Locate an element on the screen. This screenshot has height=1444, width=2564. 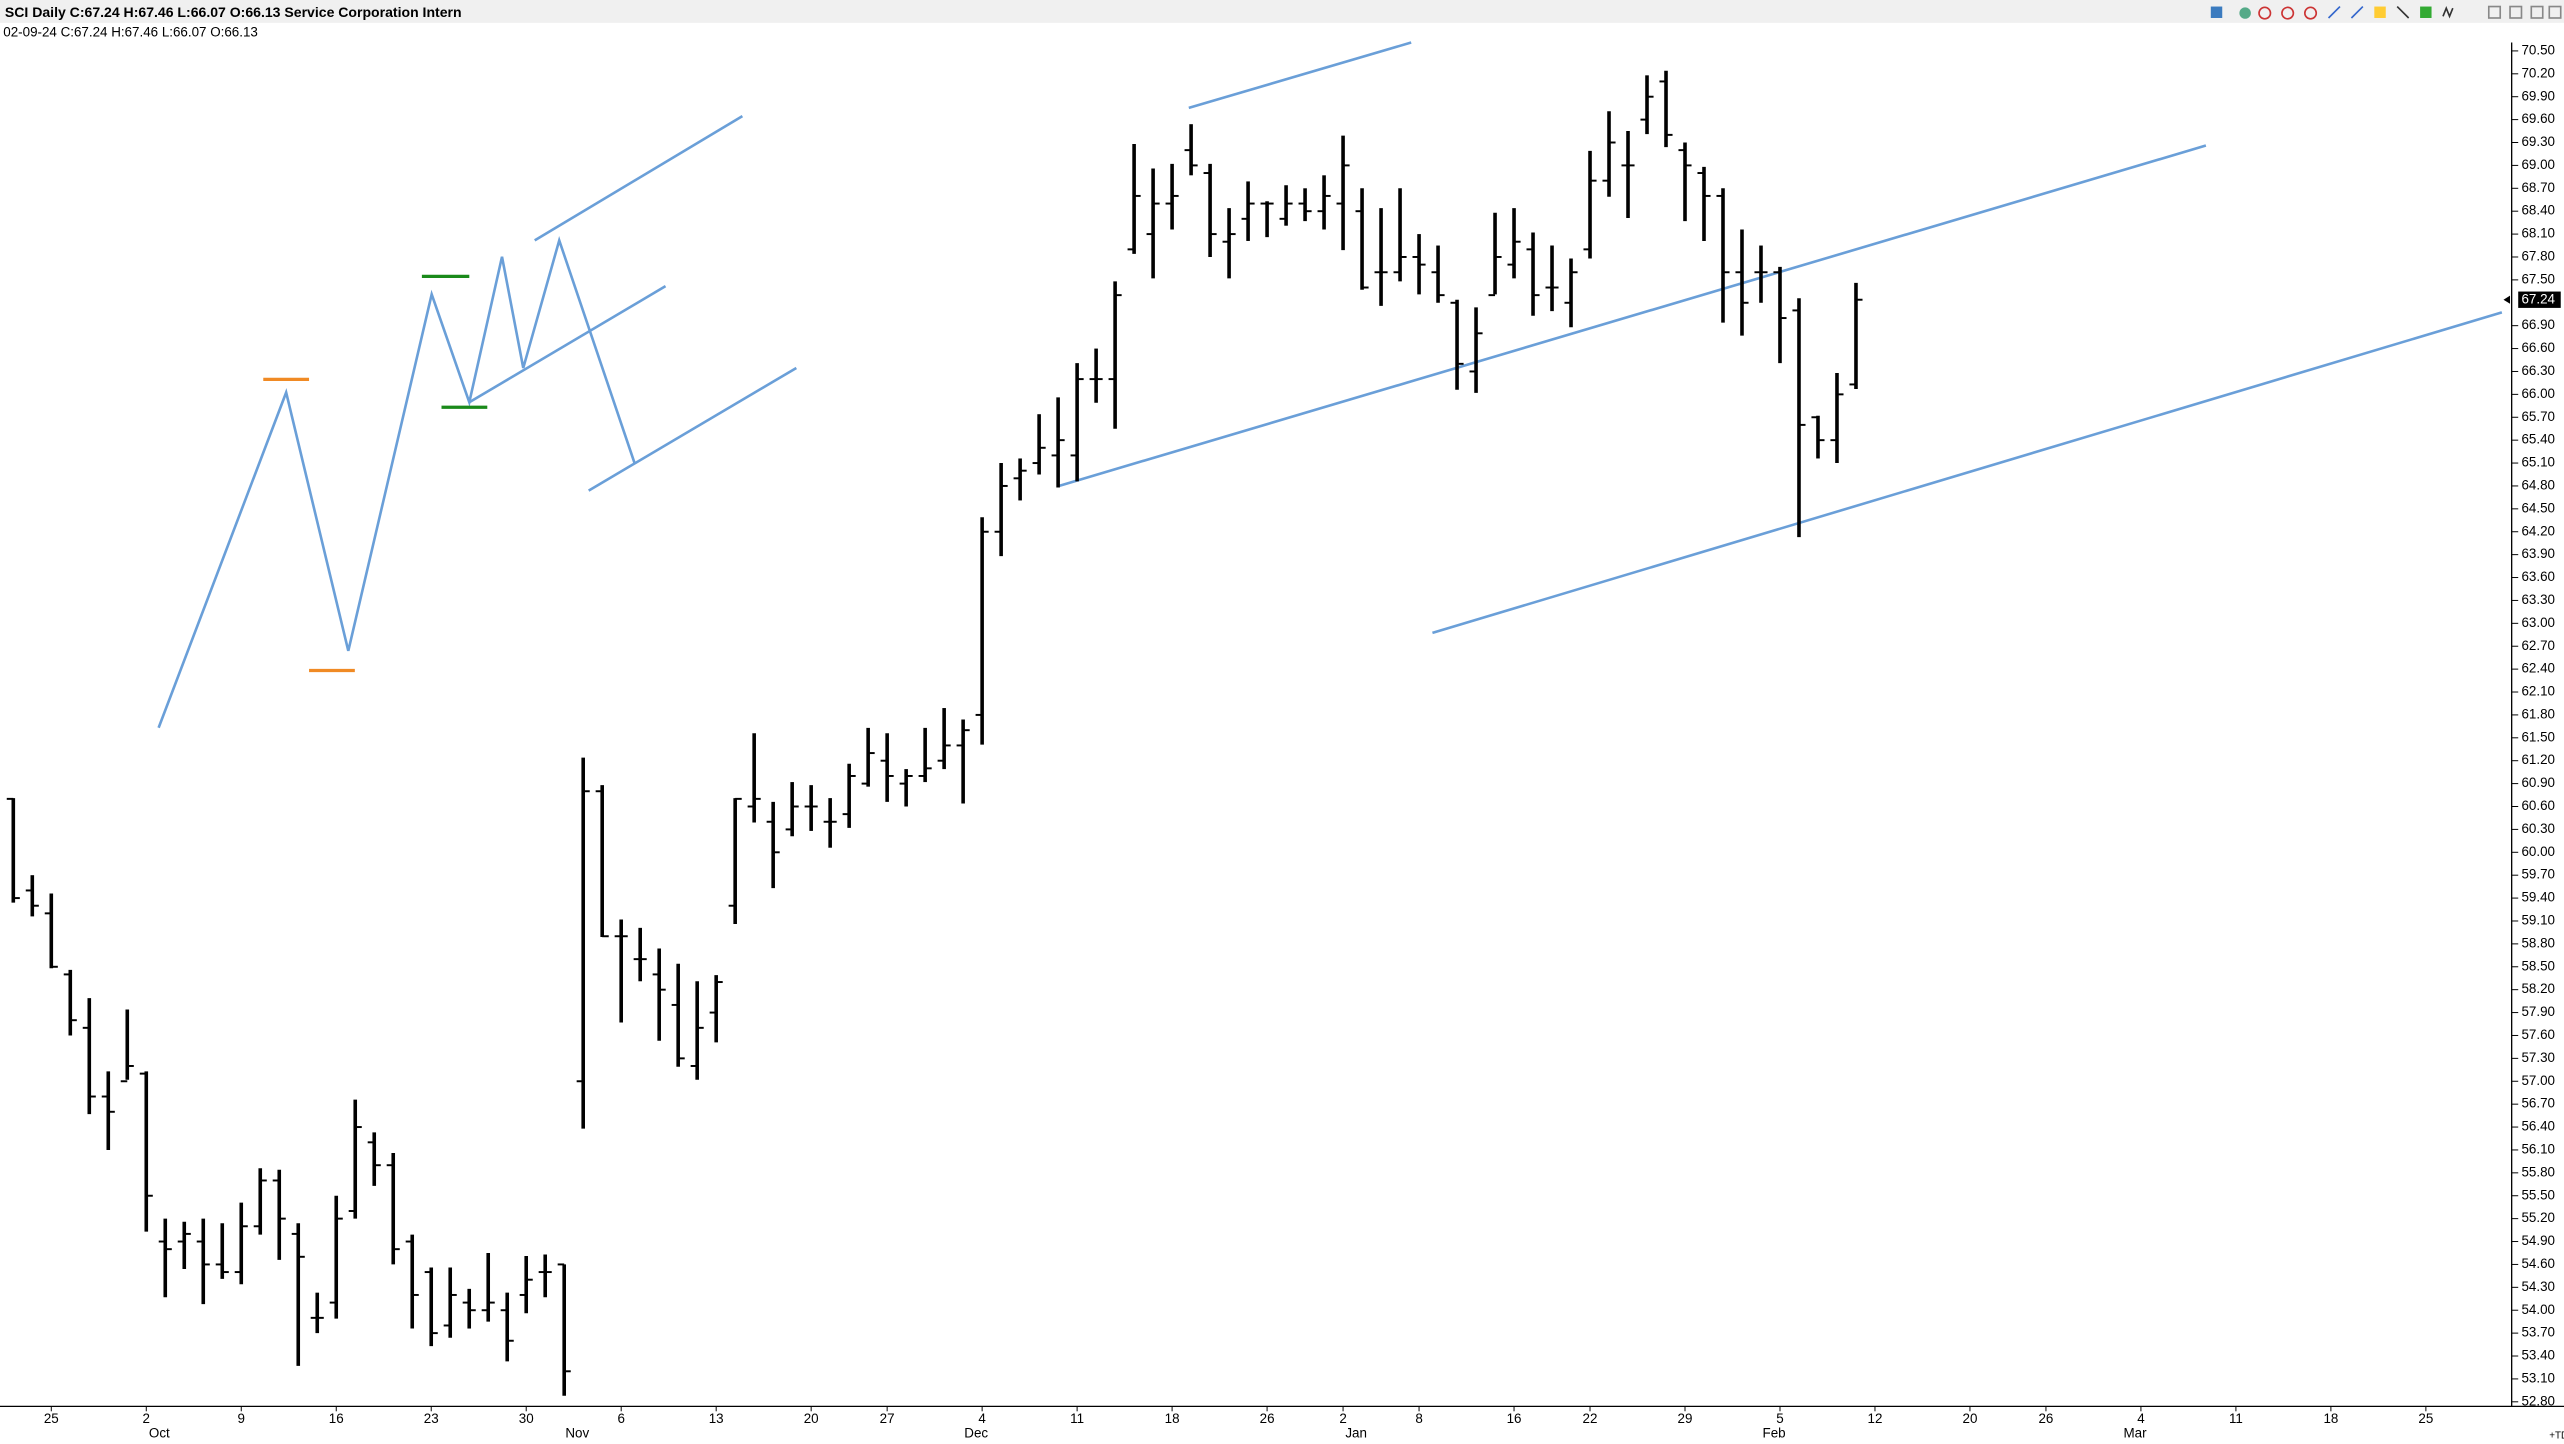
y-tick-label: 62.40 is located at coordinates (2538, 668).